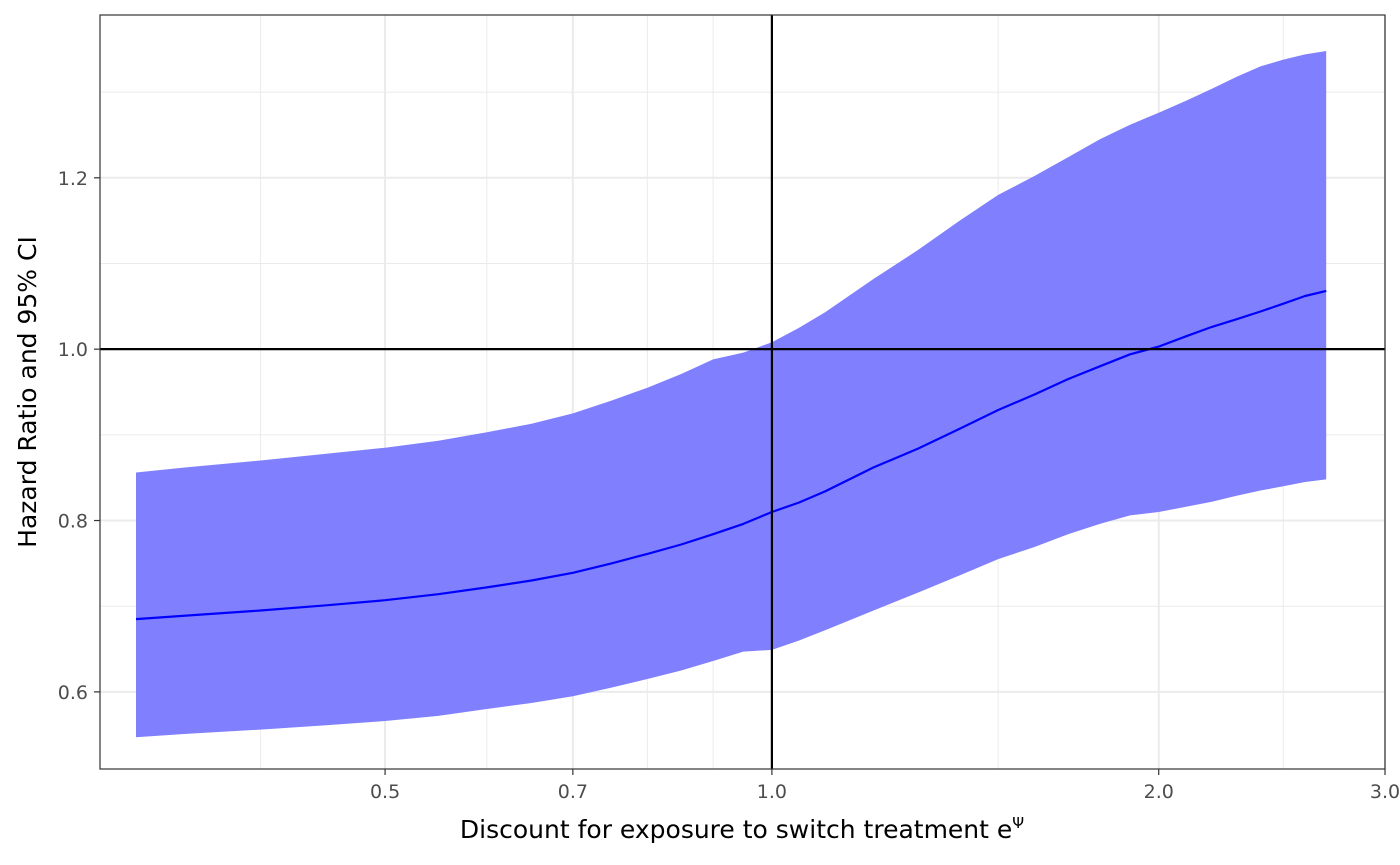 The width and height of the screenshot is (1400, 865). I want to click on x-tick-label: 0.7, so click(573, 792).